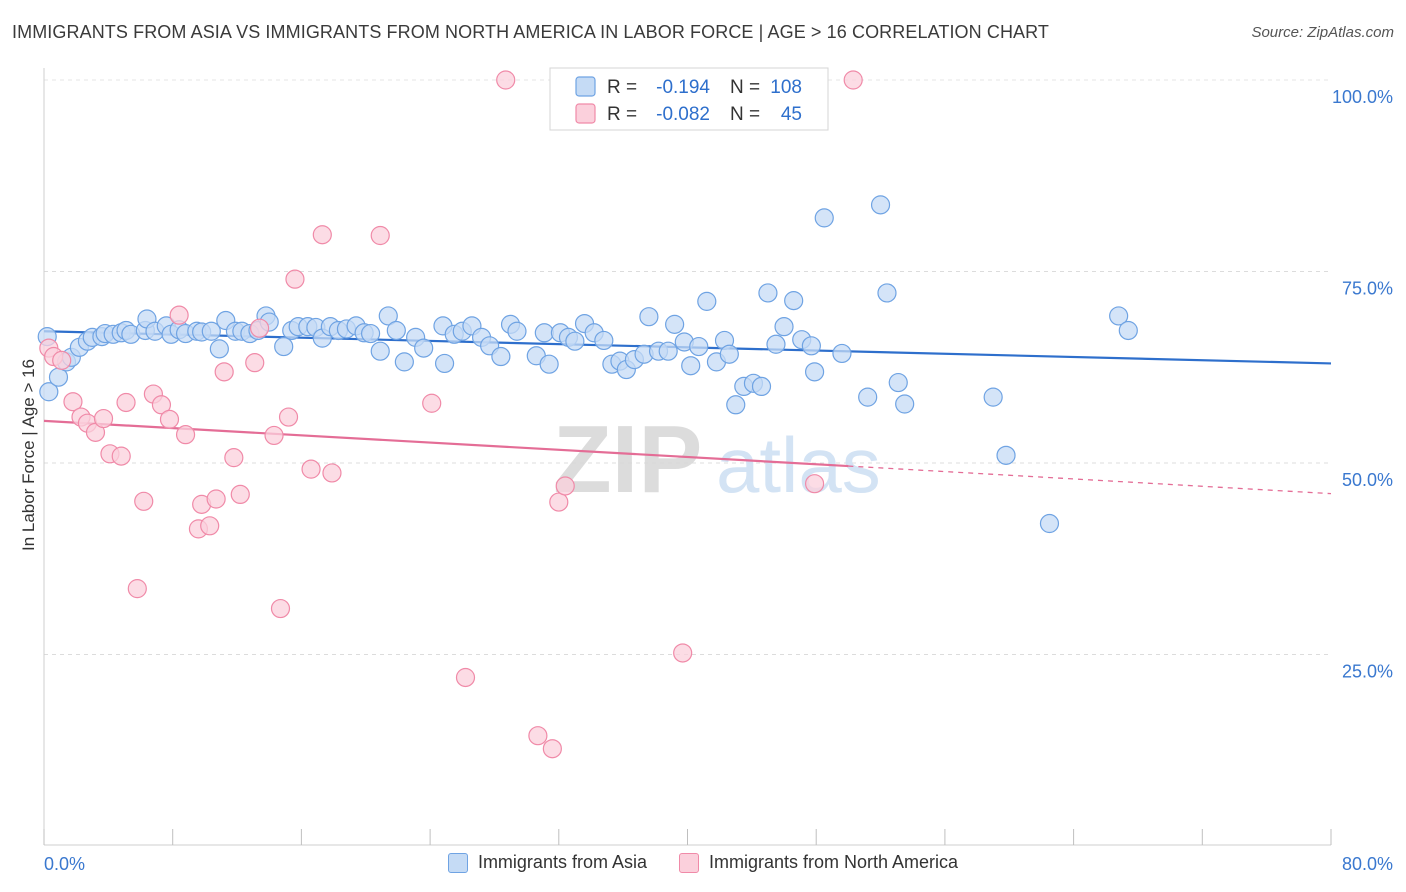 The height and width of the screenshot is (892, 1406). I want to click on watermark: ZIP atlas, so click(717, 459).